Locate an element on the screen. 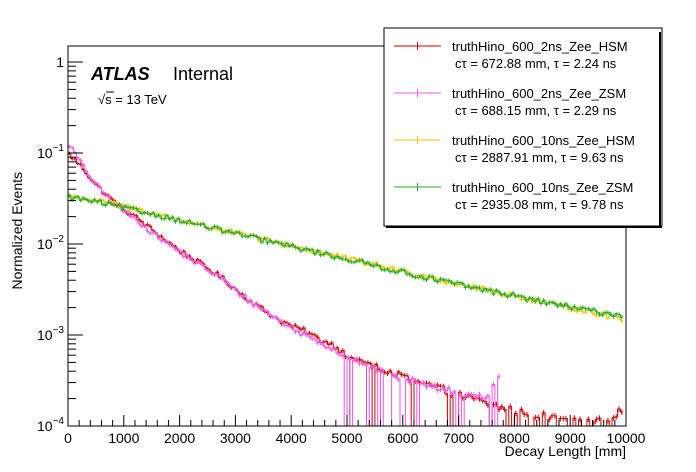 This screenshot has height=472, width=696. x-tick-label: 3000 is located at coordinates (235, 438).